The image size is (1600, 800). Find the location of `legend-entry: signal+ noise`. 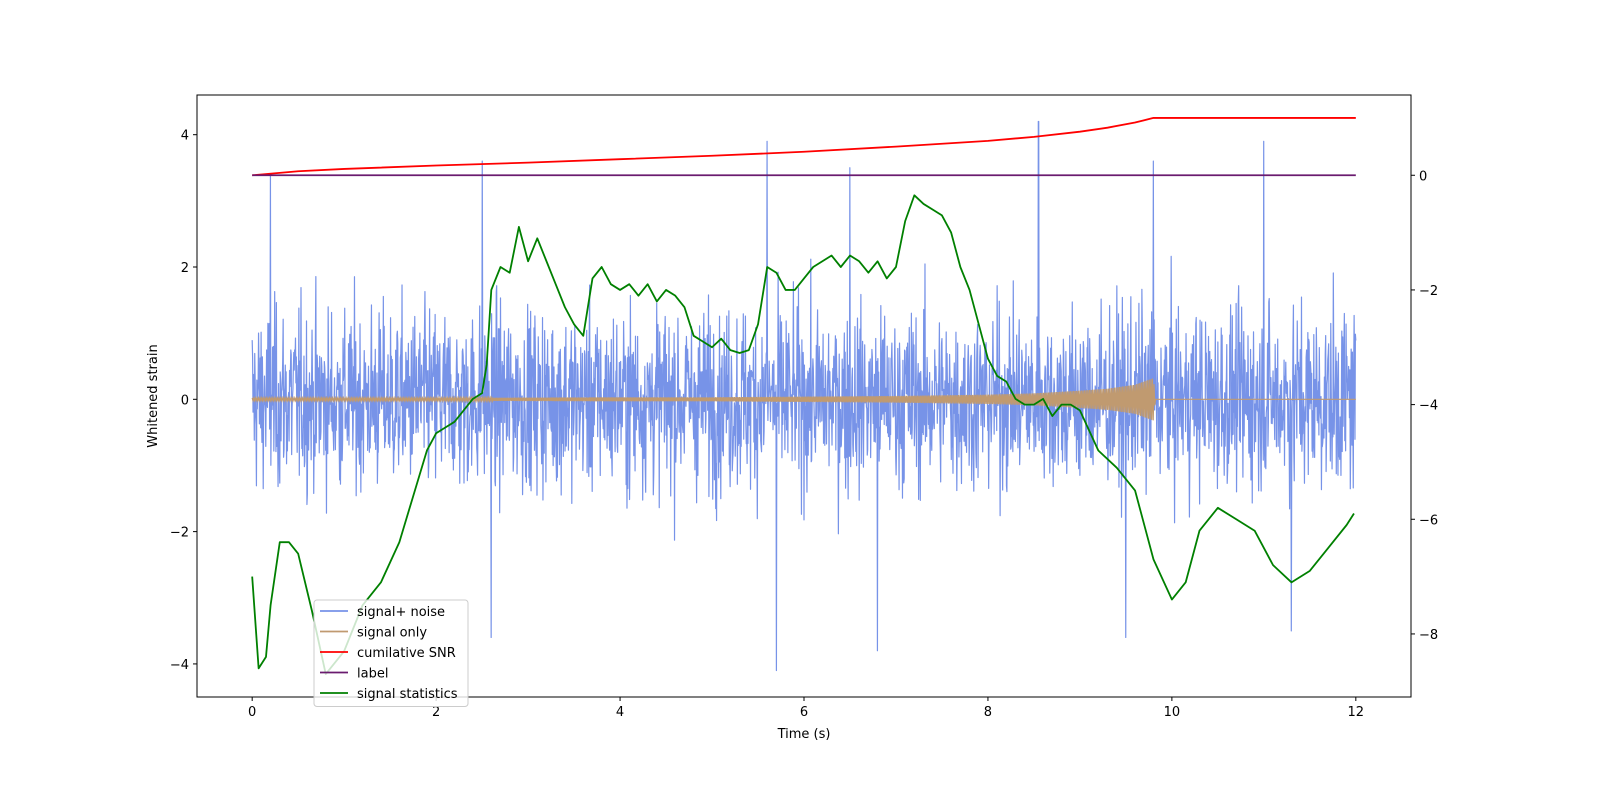

legend-entry: signal+ noise is located at coordinates (382, 612).